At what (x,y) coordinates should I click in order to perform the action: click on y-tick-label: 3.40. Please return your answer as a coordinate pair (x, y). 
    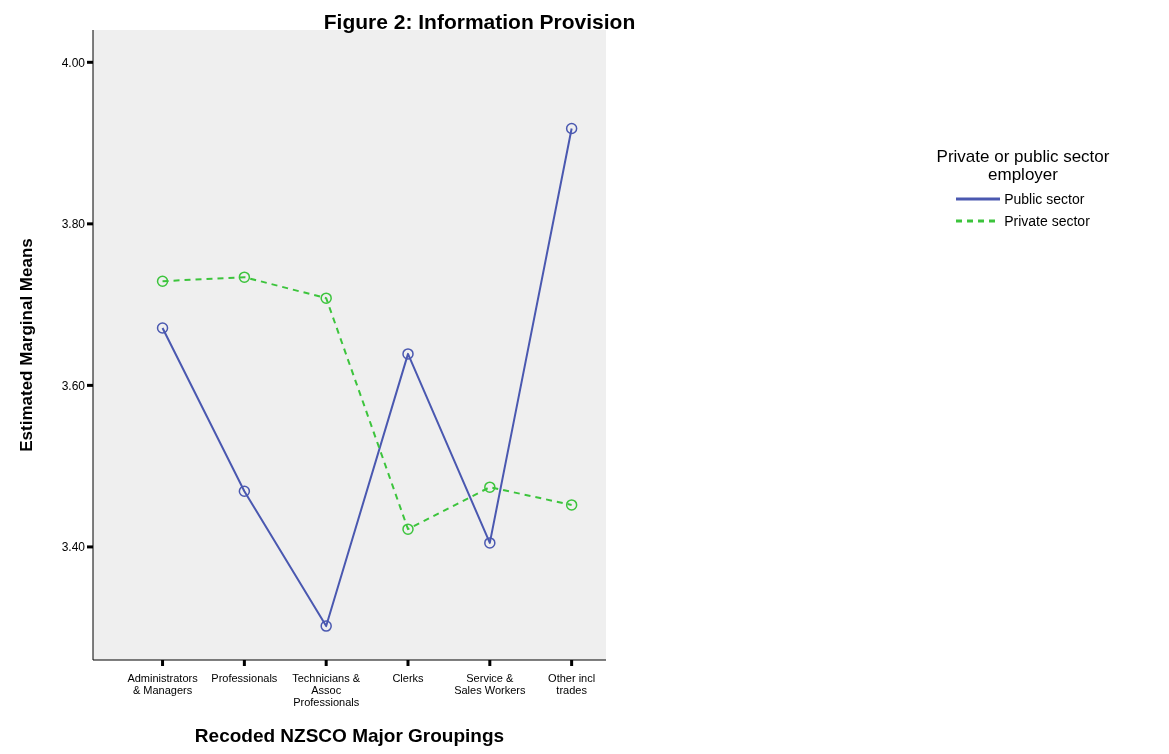
    Looking at the image, I should click on (73, 547).